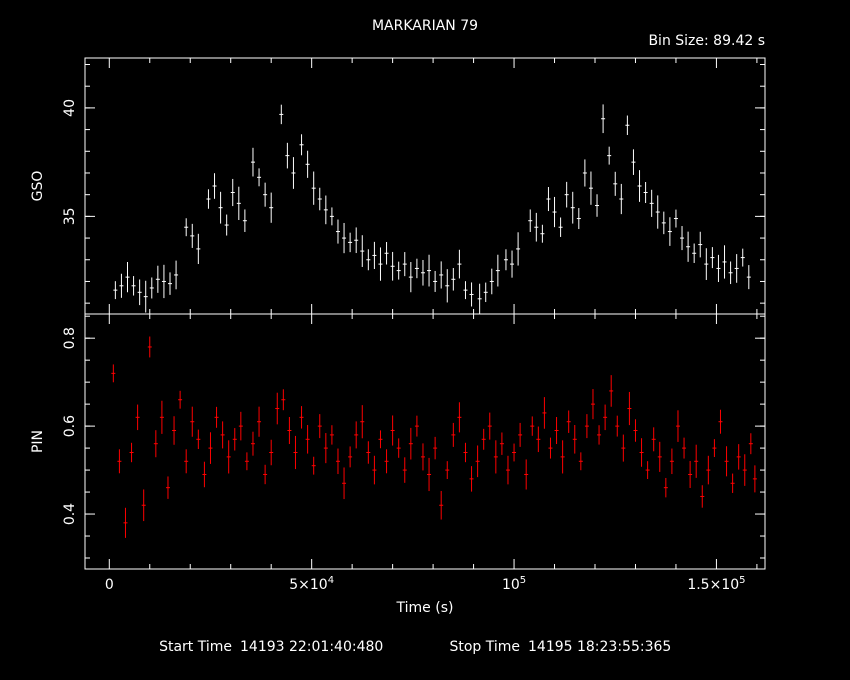 The image size is (850, 680). Describe the element at coordinates (38, 186) in the screenshot. I see `gso-y-axis-label: GSO` at that location.